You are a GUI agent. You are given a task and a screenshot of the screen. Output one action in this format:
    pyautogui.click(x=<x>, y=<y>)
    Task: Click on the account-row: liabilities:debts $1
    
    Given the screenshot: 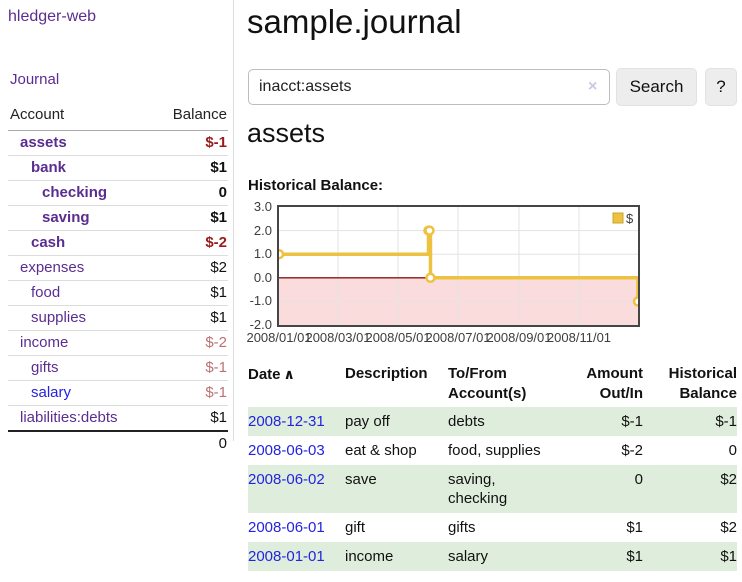 What is the action you would take?
    pyautogui.click(x=118, y=418)
    